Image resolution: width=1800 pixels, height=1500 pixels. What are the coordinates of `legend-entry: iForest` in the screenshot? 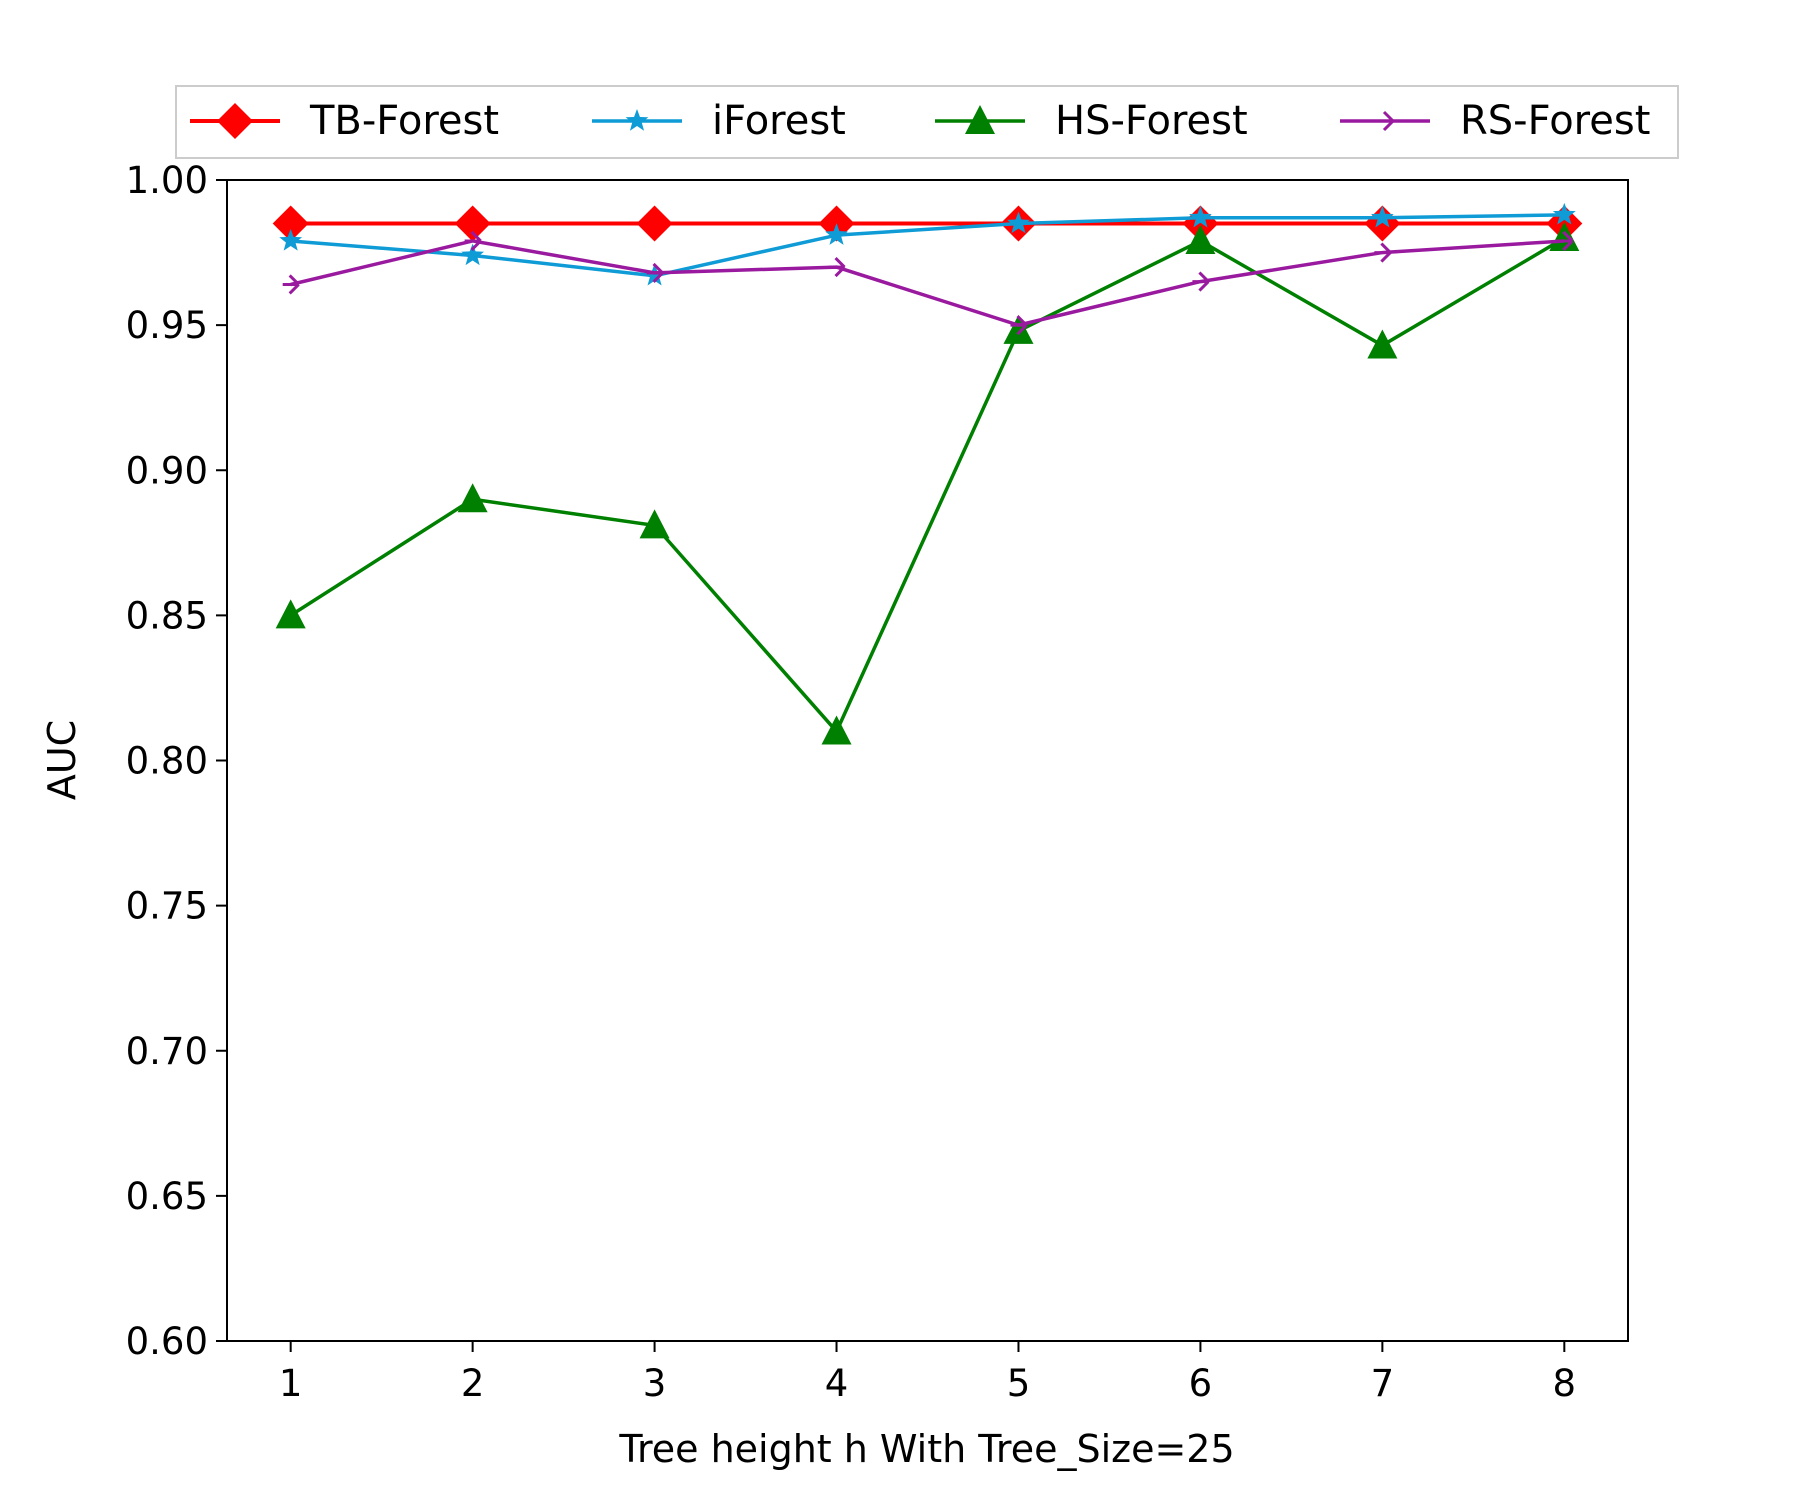 It's located at (719, 121).